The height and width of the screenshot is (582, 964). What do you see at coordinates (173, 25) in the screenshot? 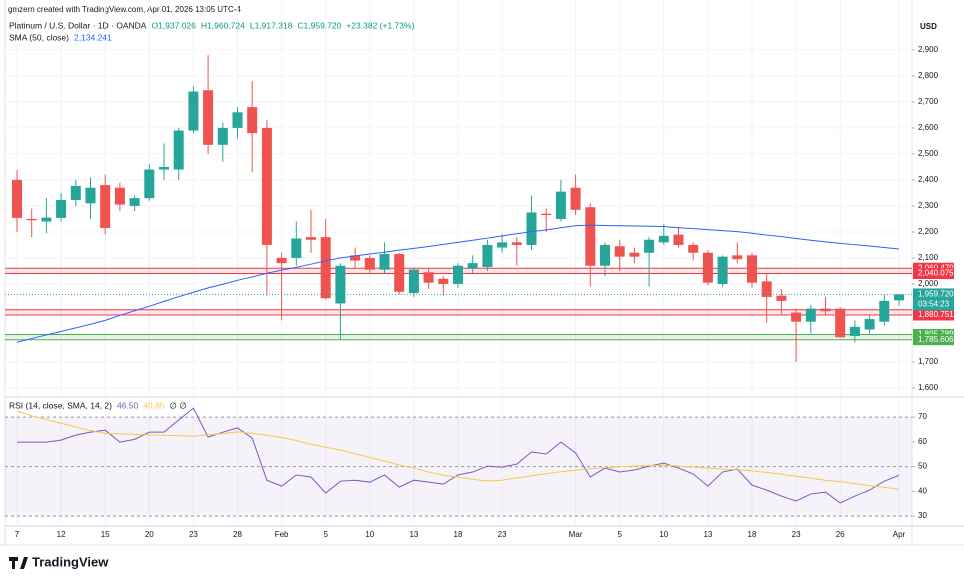
I see `ohlc-value: O1,937.026` at bounding box center [173, 25].